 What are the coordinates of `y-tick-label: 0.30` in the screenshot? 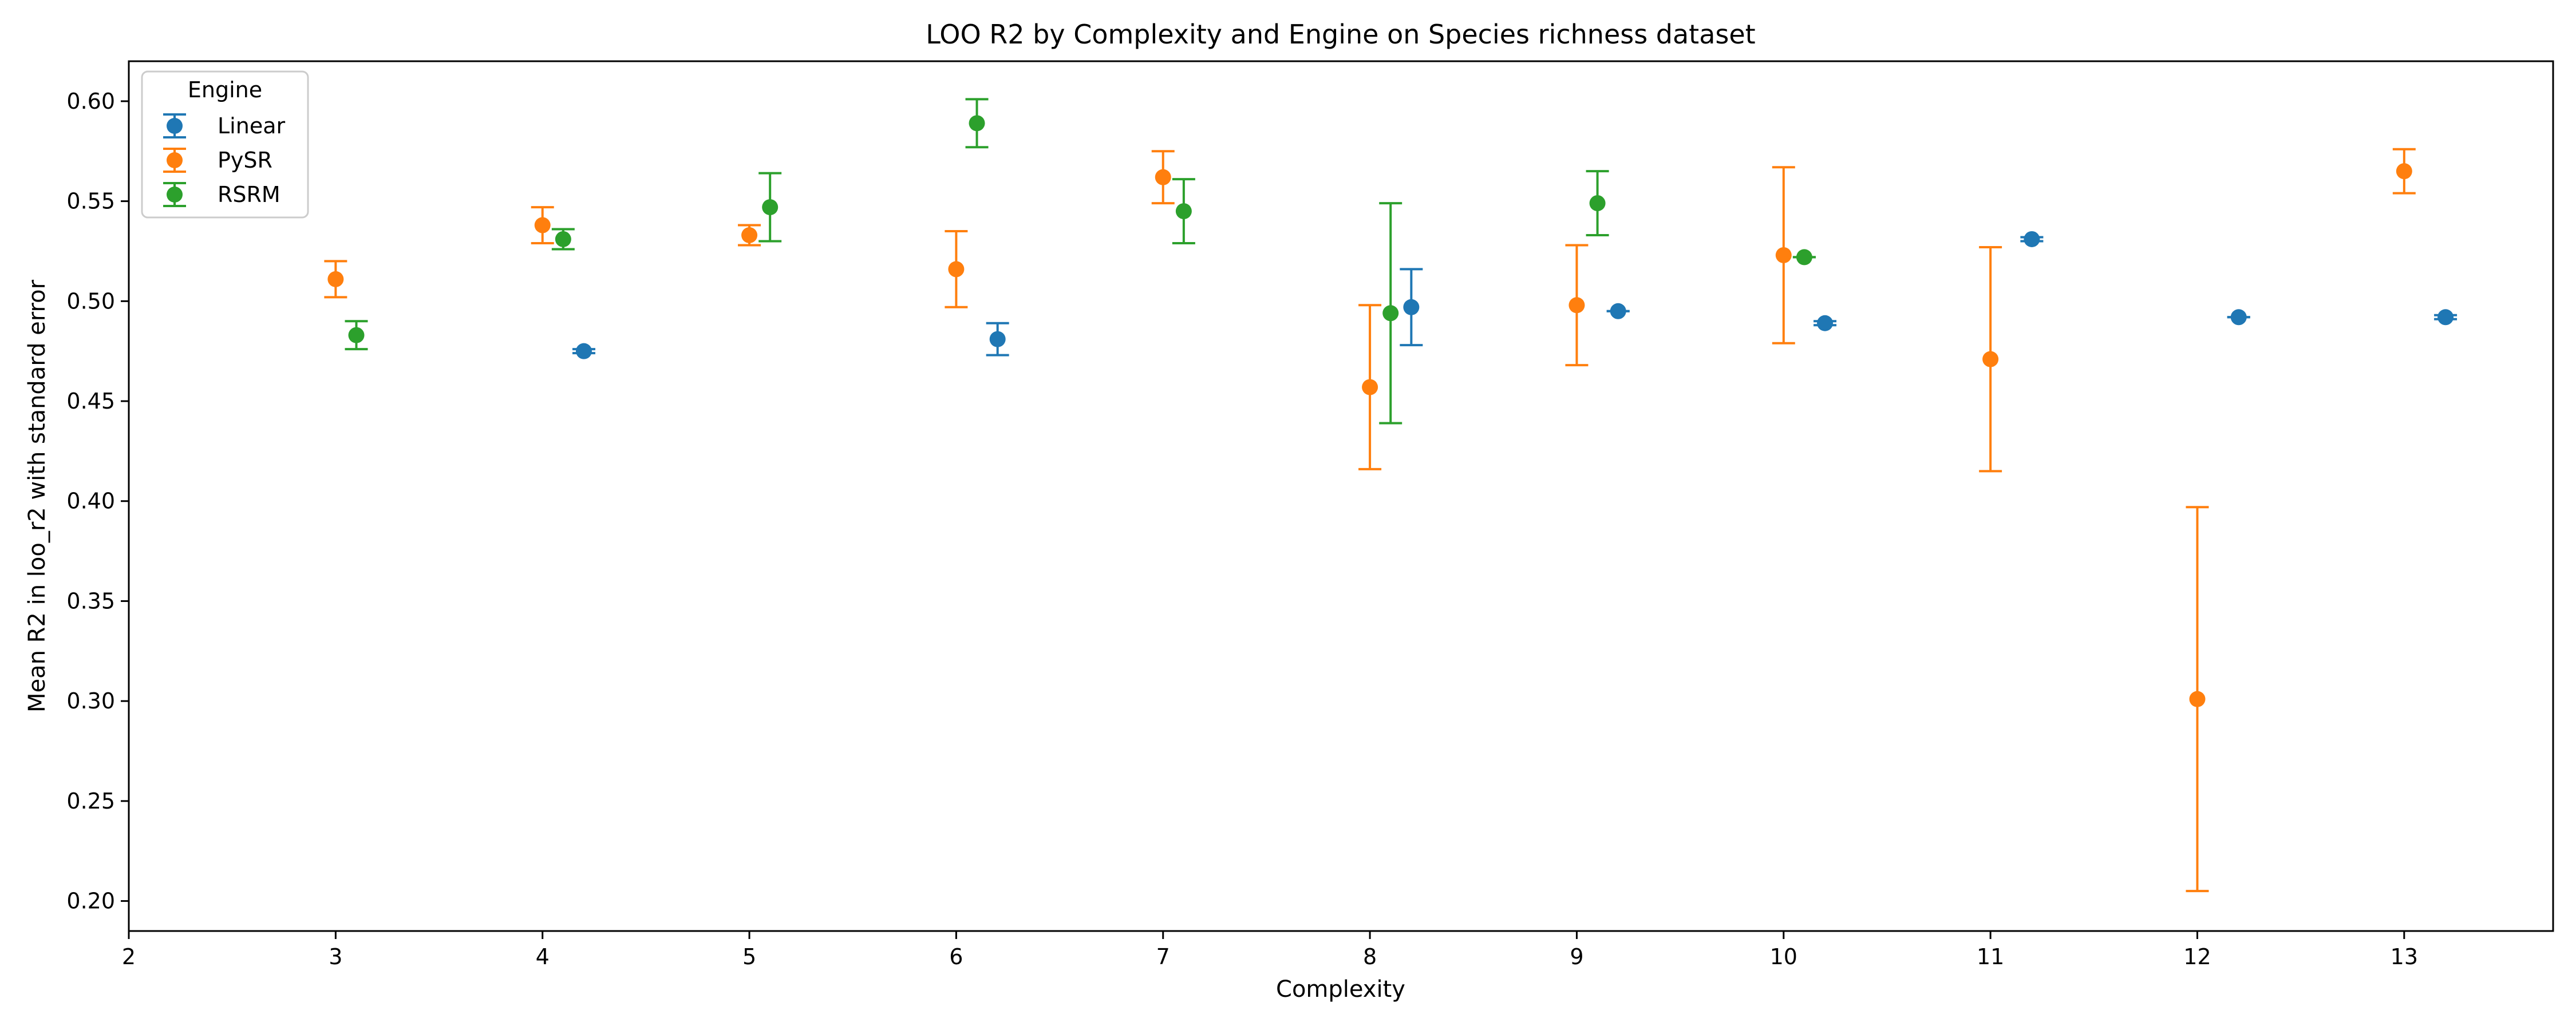 It's located at (90, 701).